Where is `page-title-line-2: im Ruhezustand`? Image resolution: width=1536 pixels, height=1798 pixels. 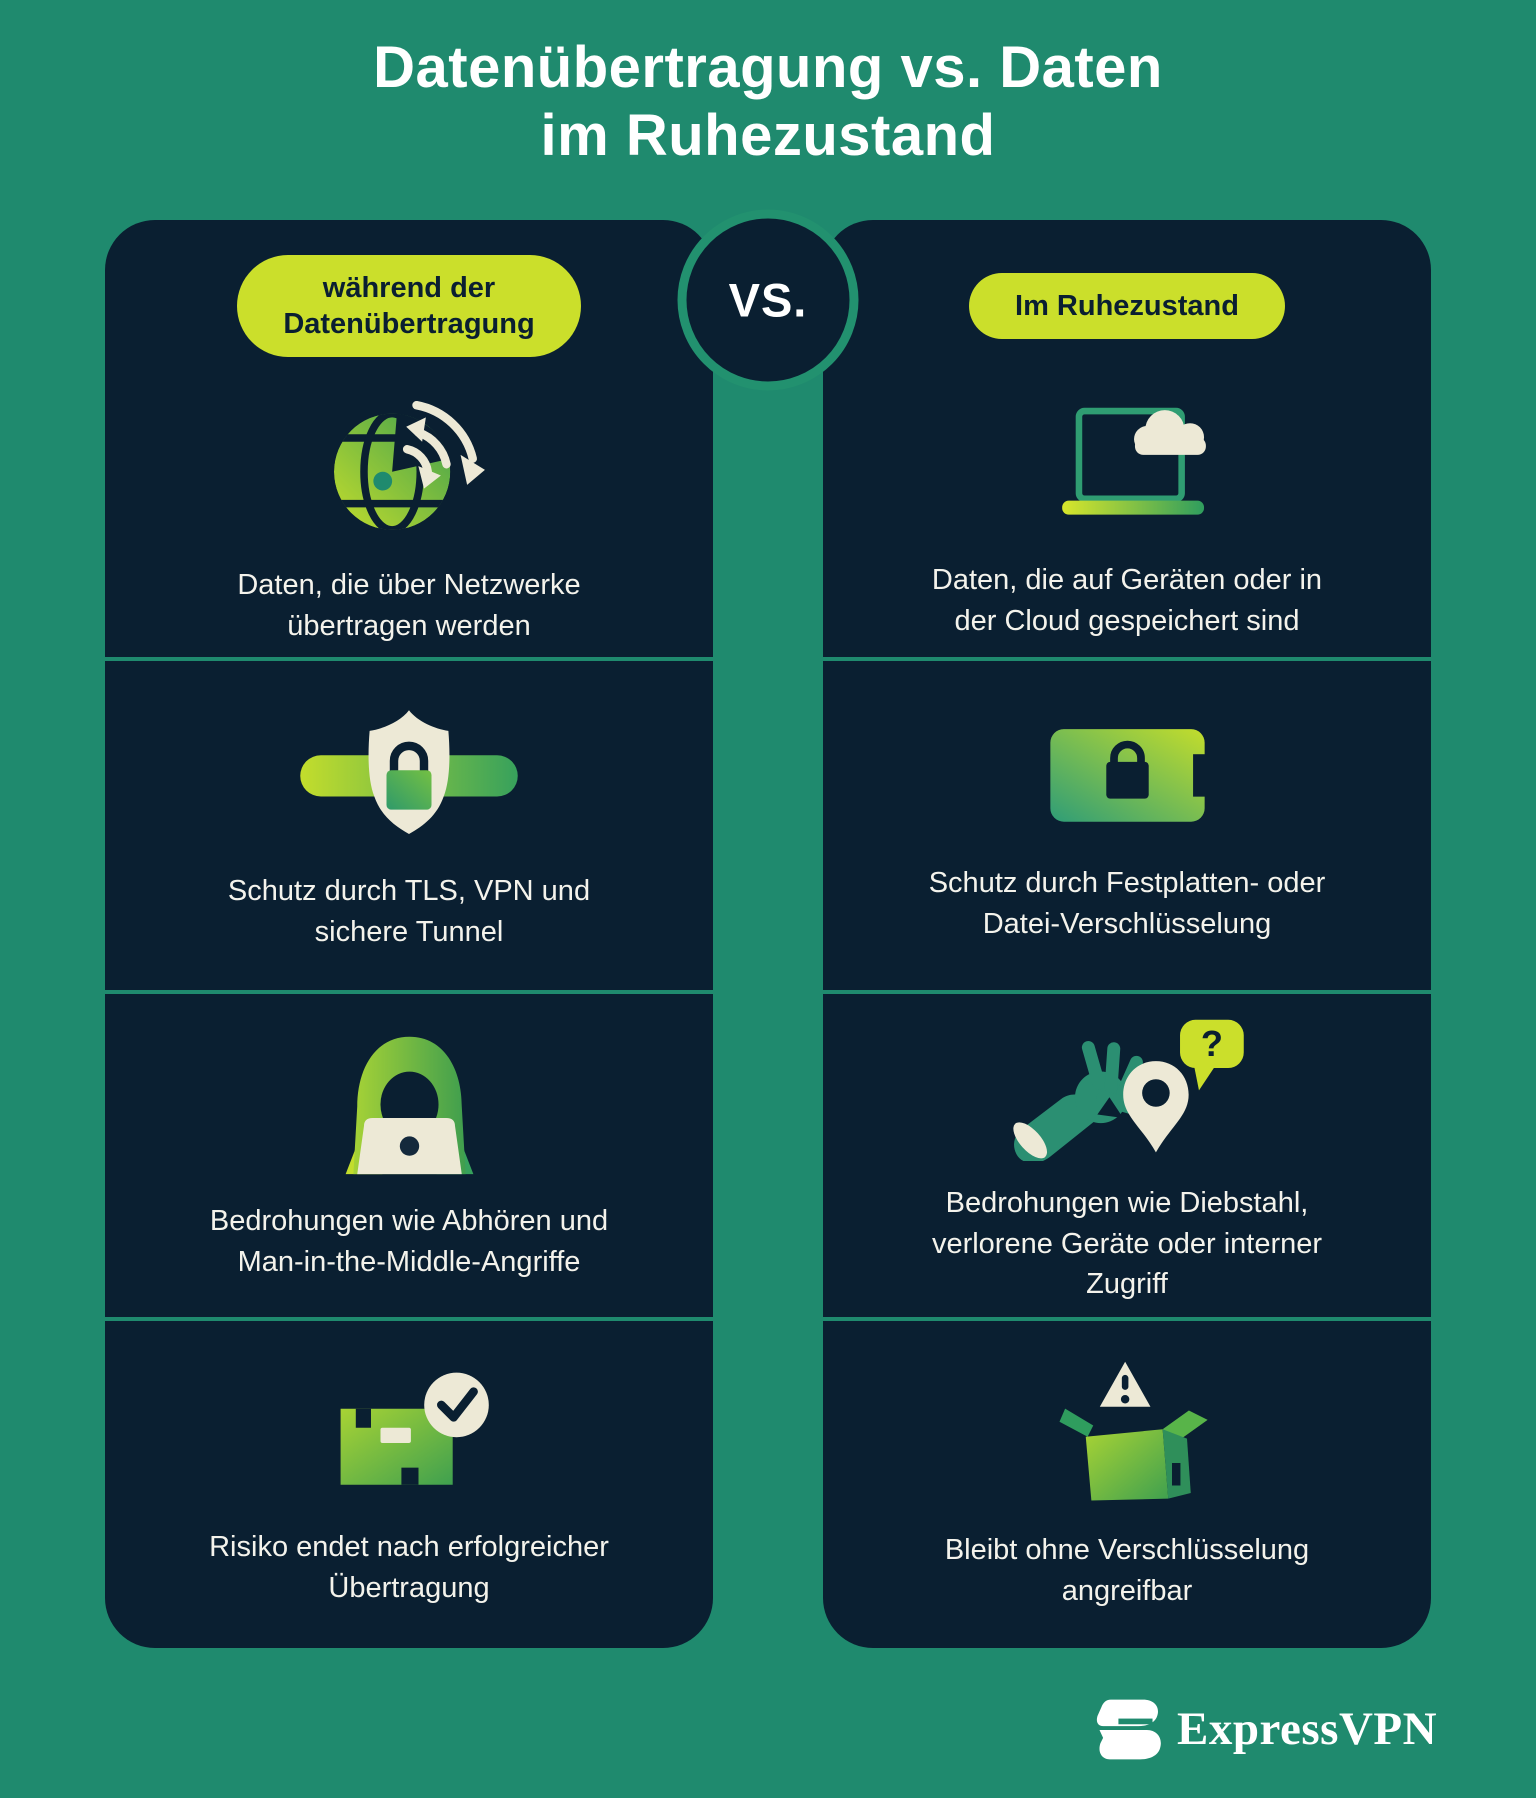 page-title-line-2: im Ruhezustand is located at coordinates (768, 136).